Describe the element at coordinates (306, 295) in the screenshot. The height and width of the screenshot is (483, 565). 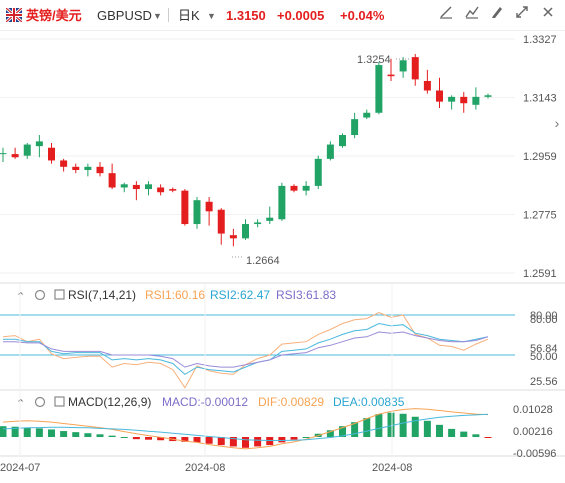
I see `rsi3-label: RSI3:61.83` at that location.